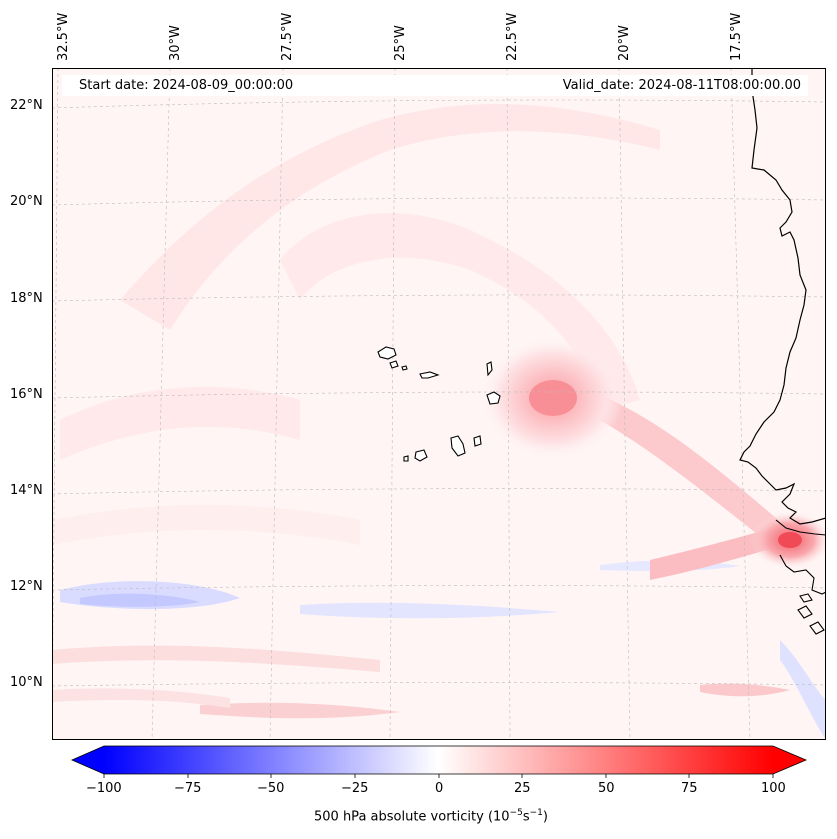  I want to click on guinea-bissau-coast, so click(802, 594).